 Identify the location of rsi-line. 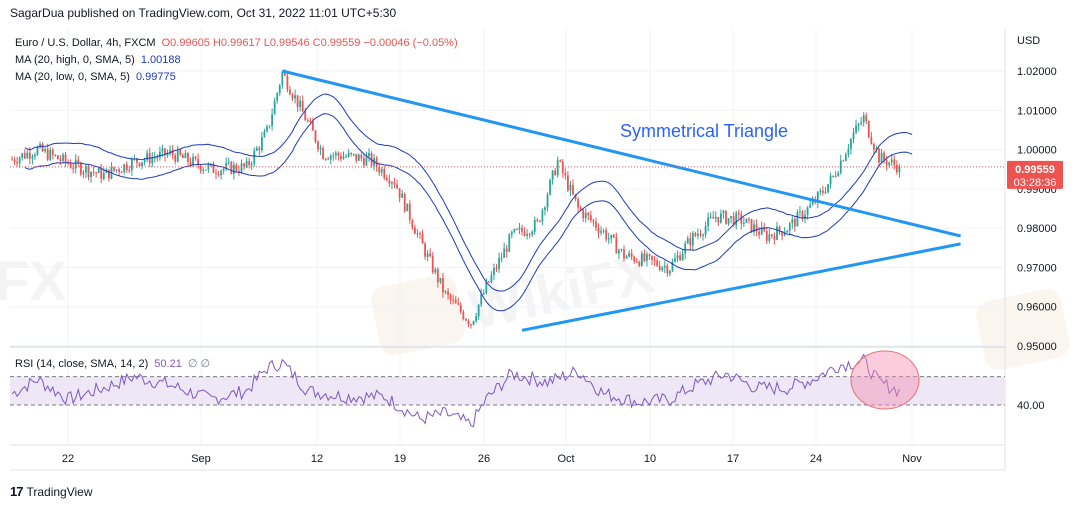
(455, 390).